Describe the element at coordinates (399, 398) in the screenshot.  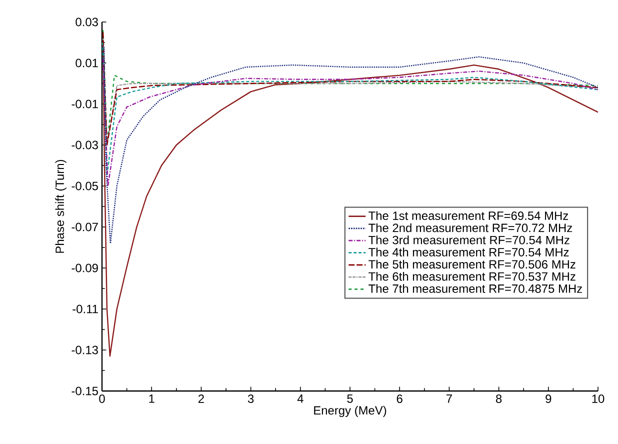
I see `x-tick-label: 6` at that location.